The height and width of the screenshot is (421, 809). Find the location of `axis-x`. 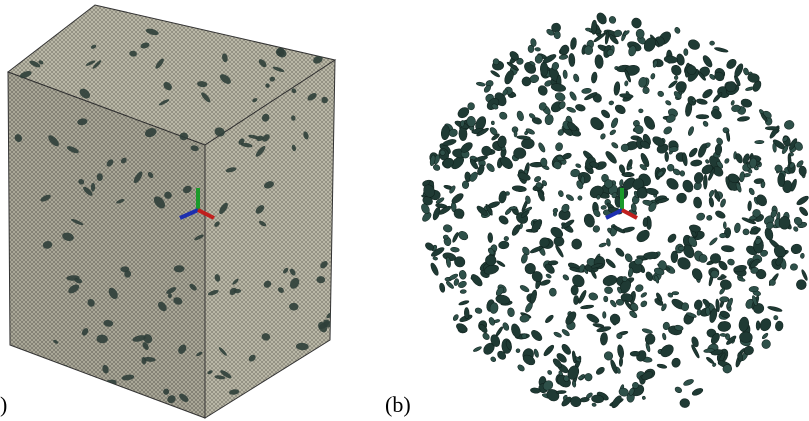

axis-x is located at coordinates (206, 214).